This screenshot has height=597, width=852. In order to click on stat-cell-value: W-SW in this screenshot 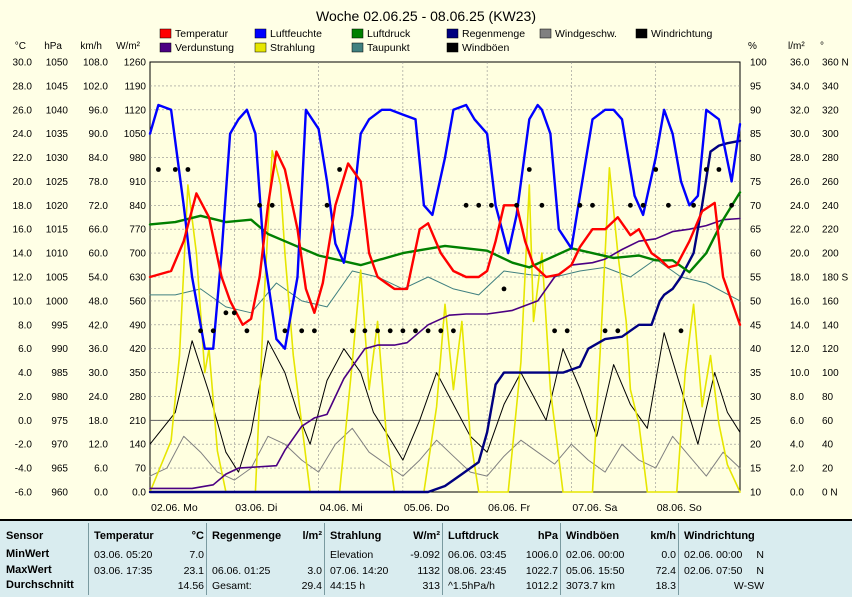, I will do `click(748, 586)`.